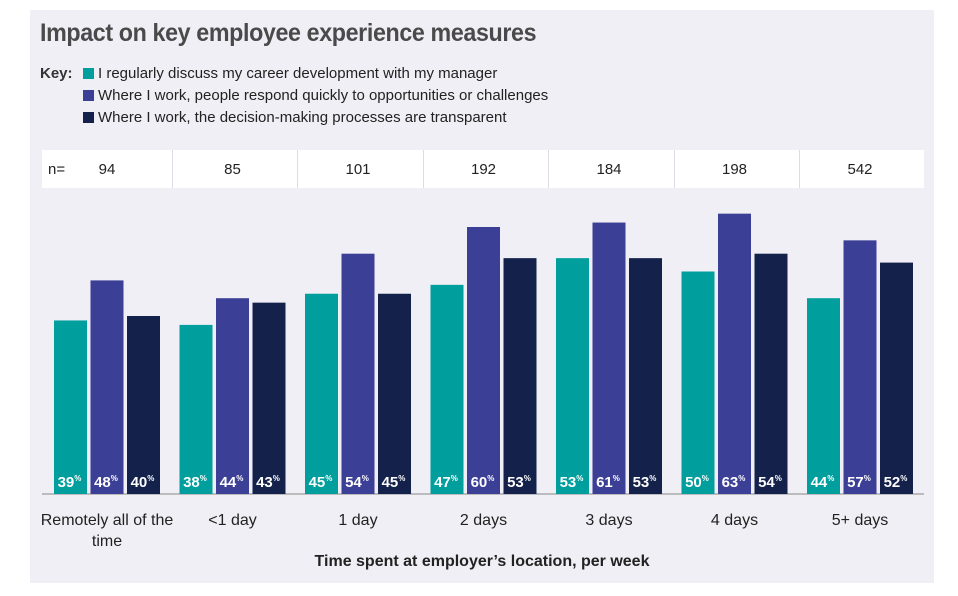 The height and width of the screenshot is (596, 958). Describe the element at coordinates (88, 95) in the screenshot. I see `legend-swatch-respond` at that location.